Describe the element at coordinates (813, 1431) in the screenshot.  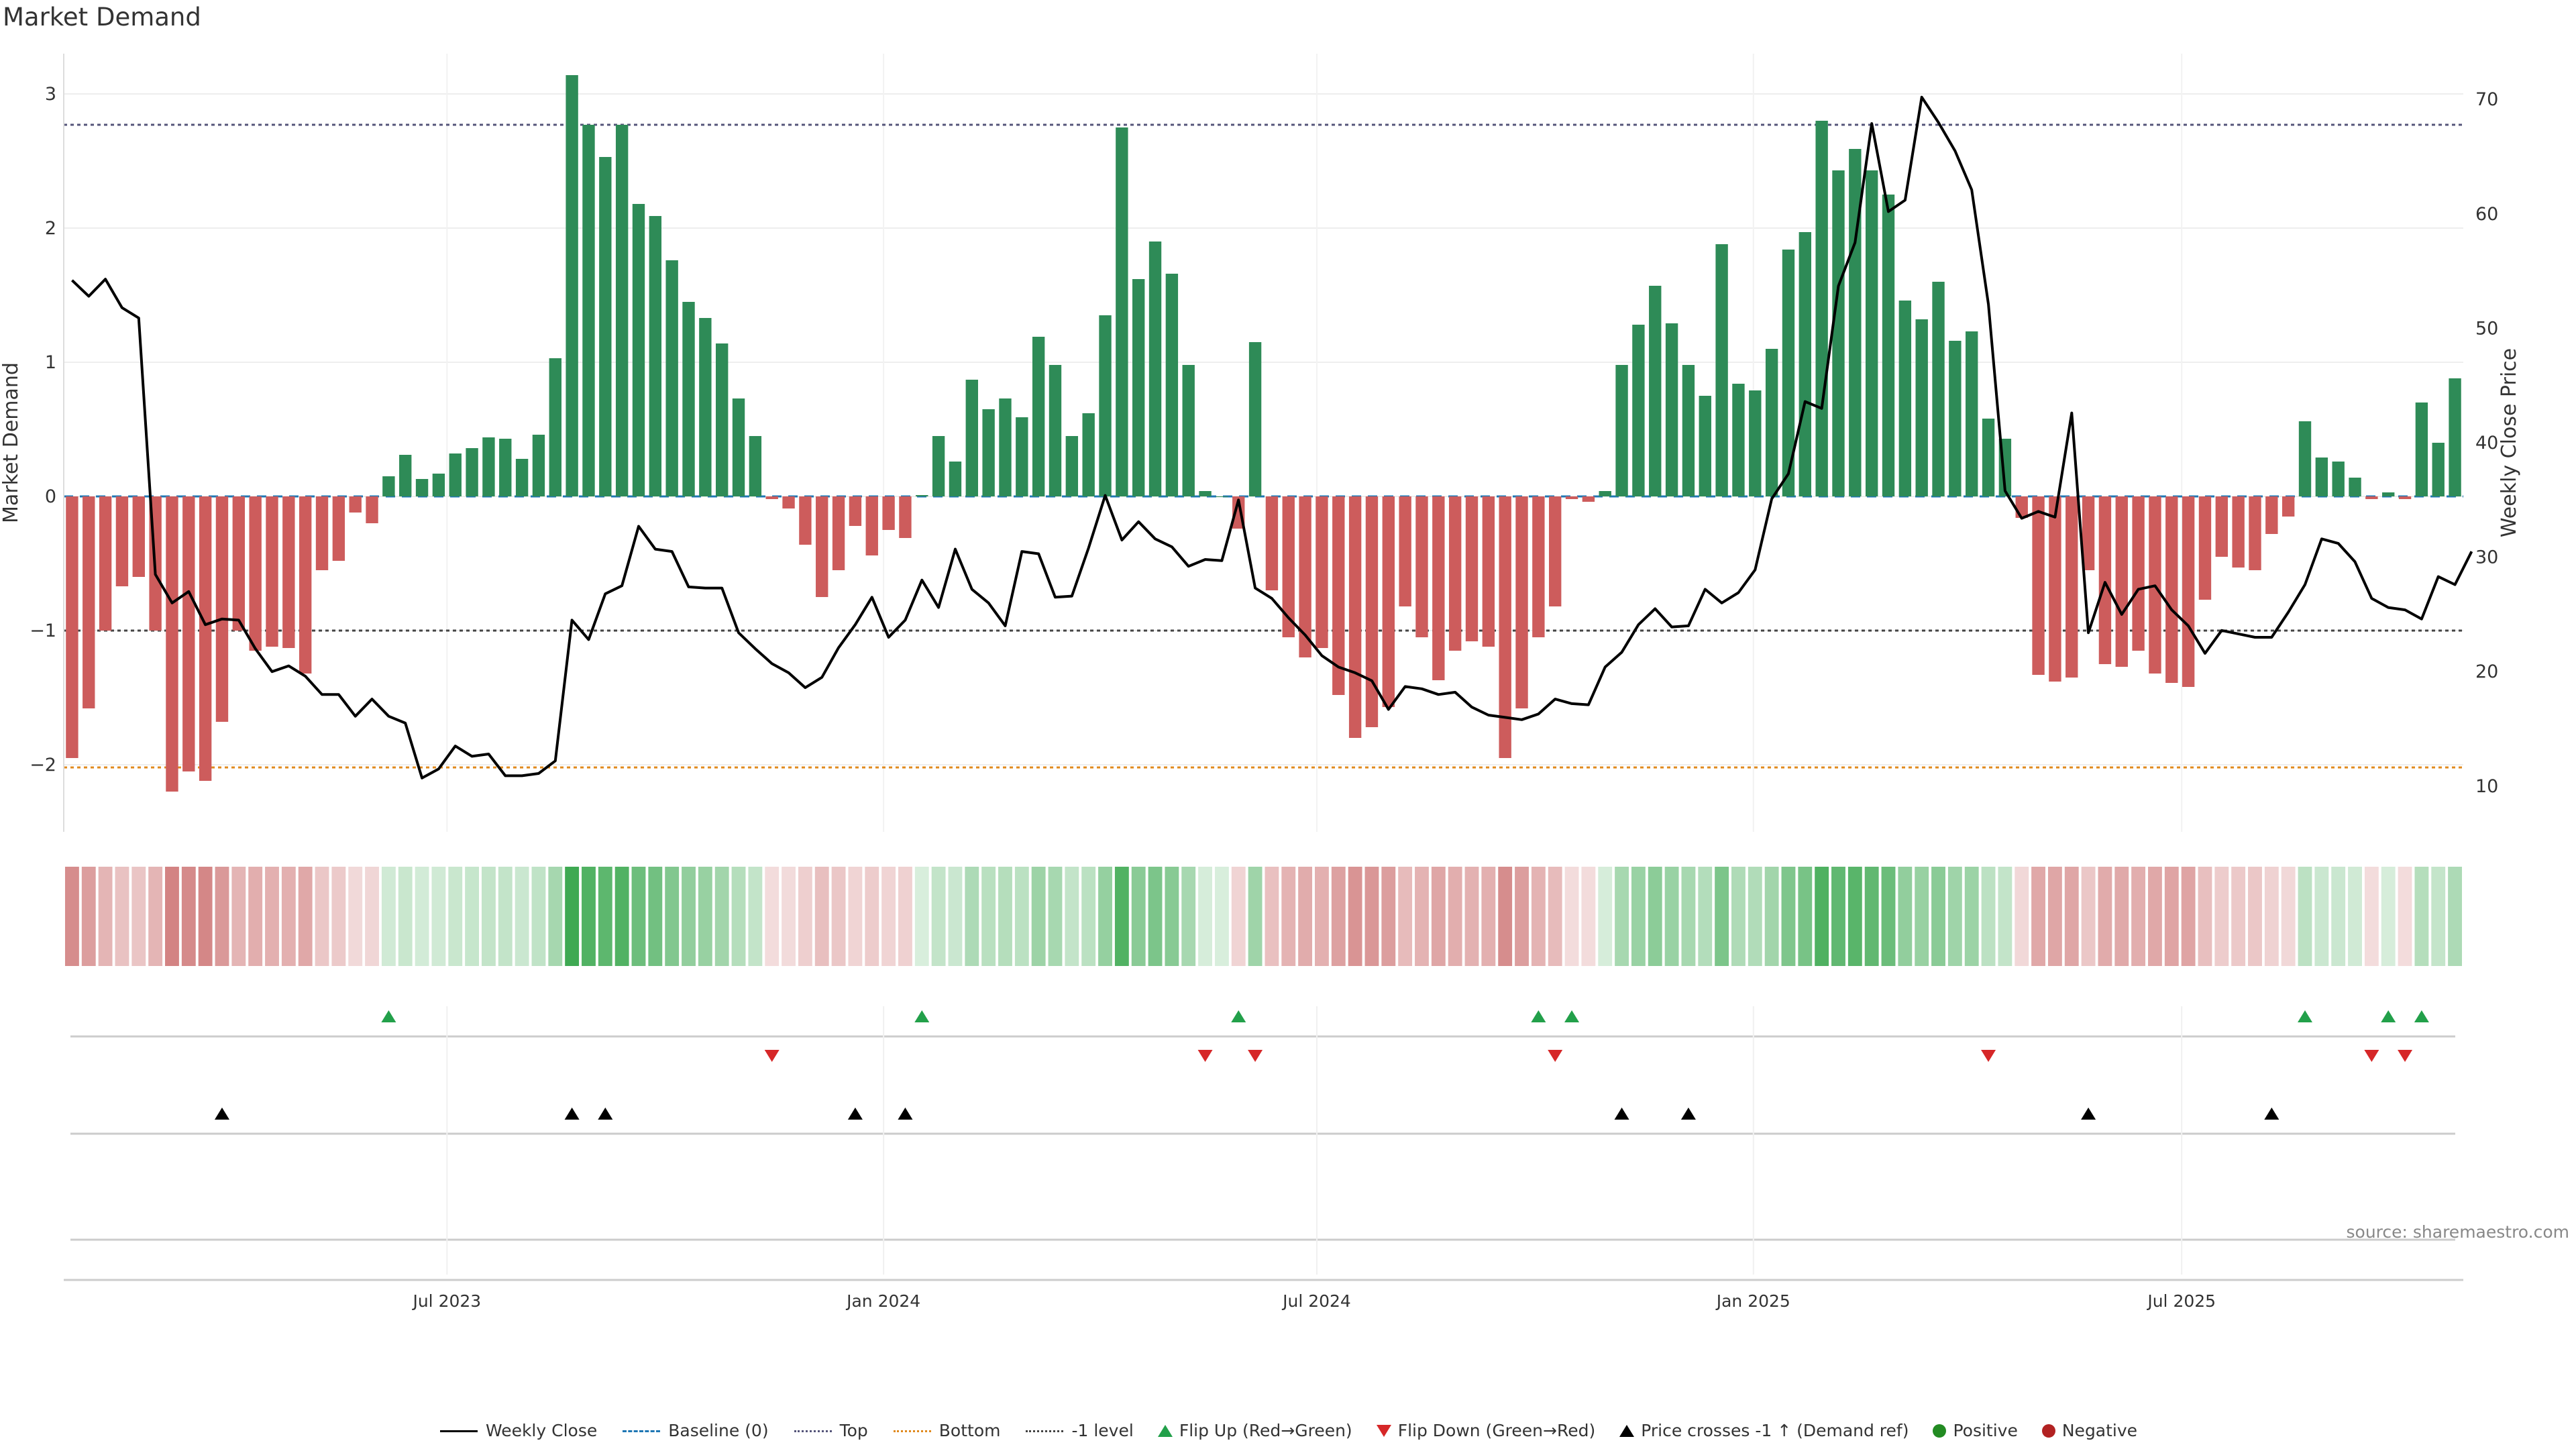
I see `dotted-swatch-icon` at that location.